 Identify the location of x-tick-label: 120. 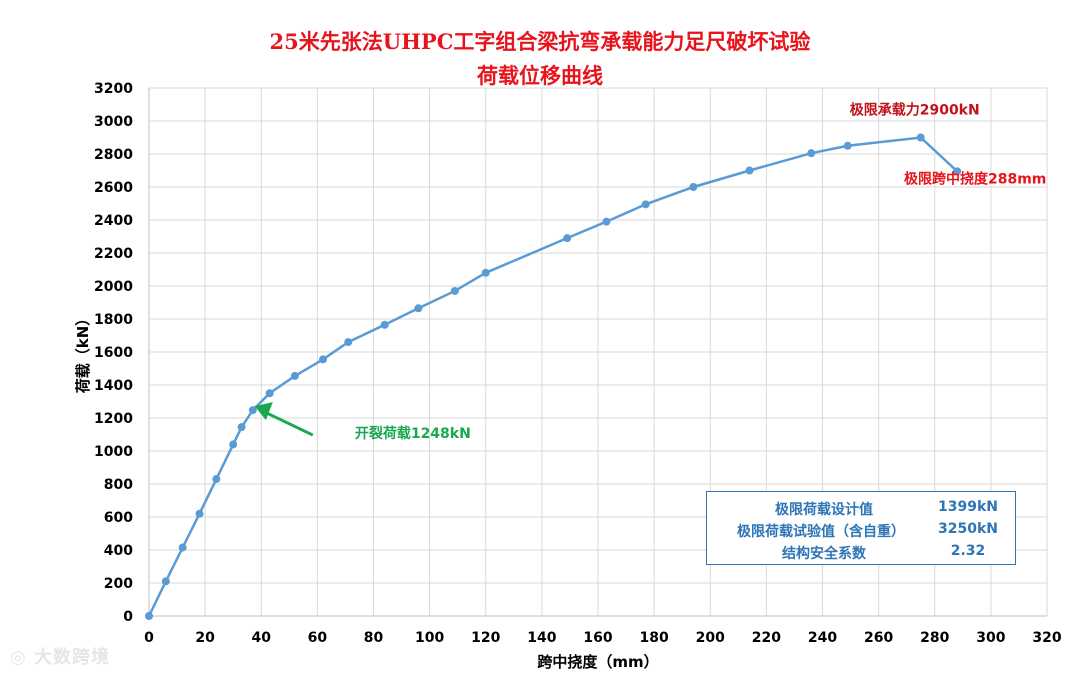
(485, 638).